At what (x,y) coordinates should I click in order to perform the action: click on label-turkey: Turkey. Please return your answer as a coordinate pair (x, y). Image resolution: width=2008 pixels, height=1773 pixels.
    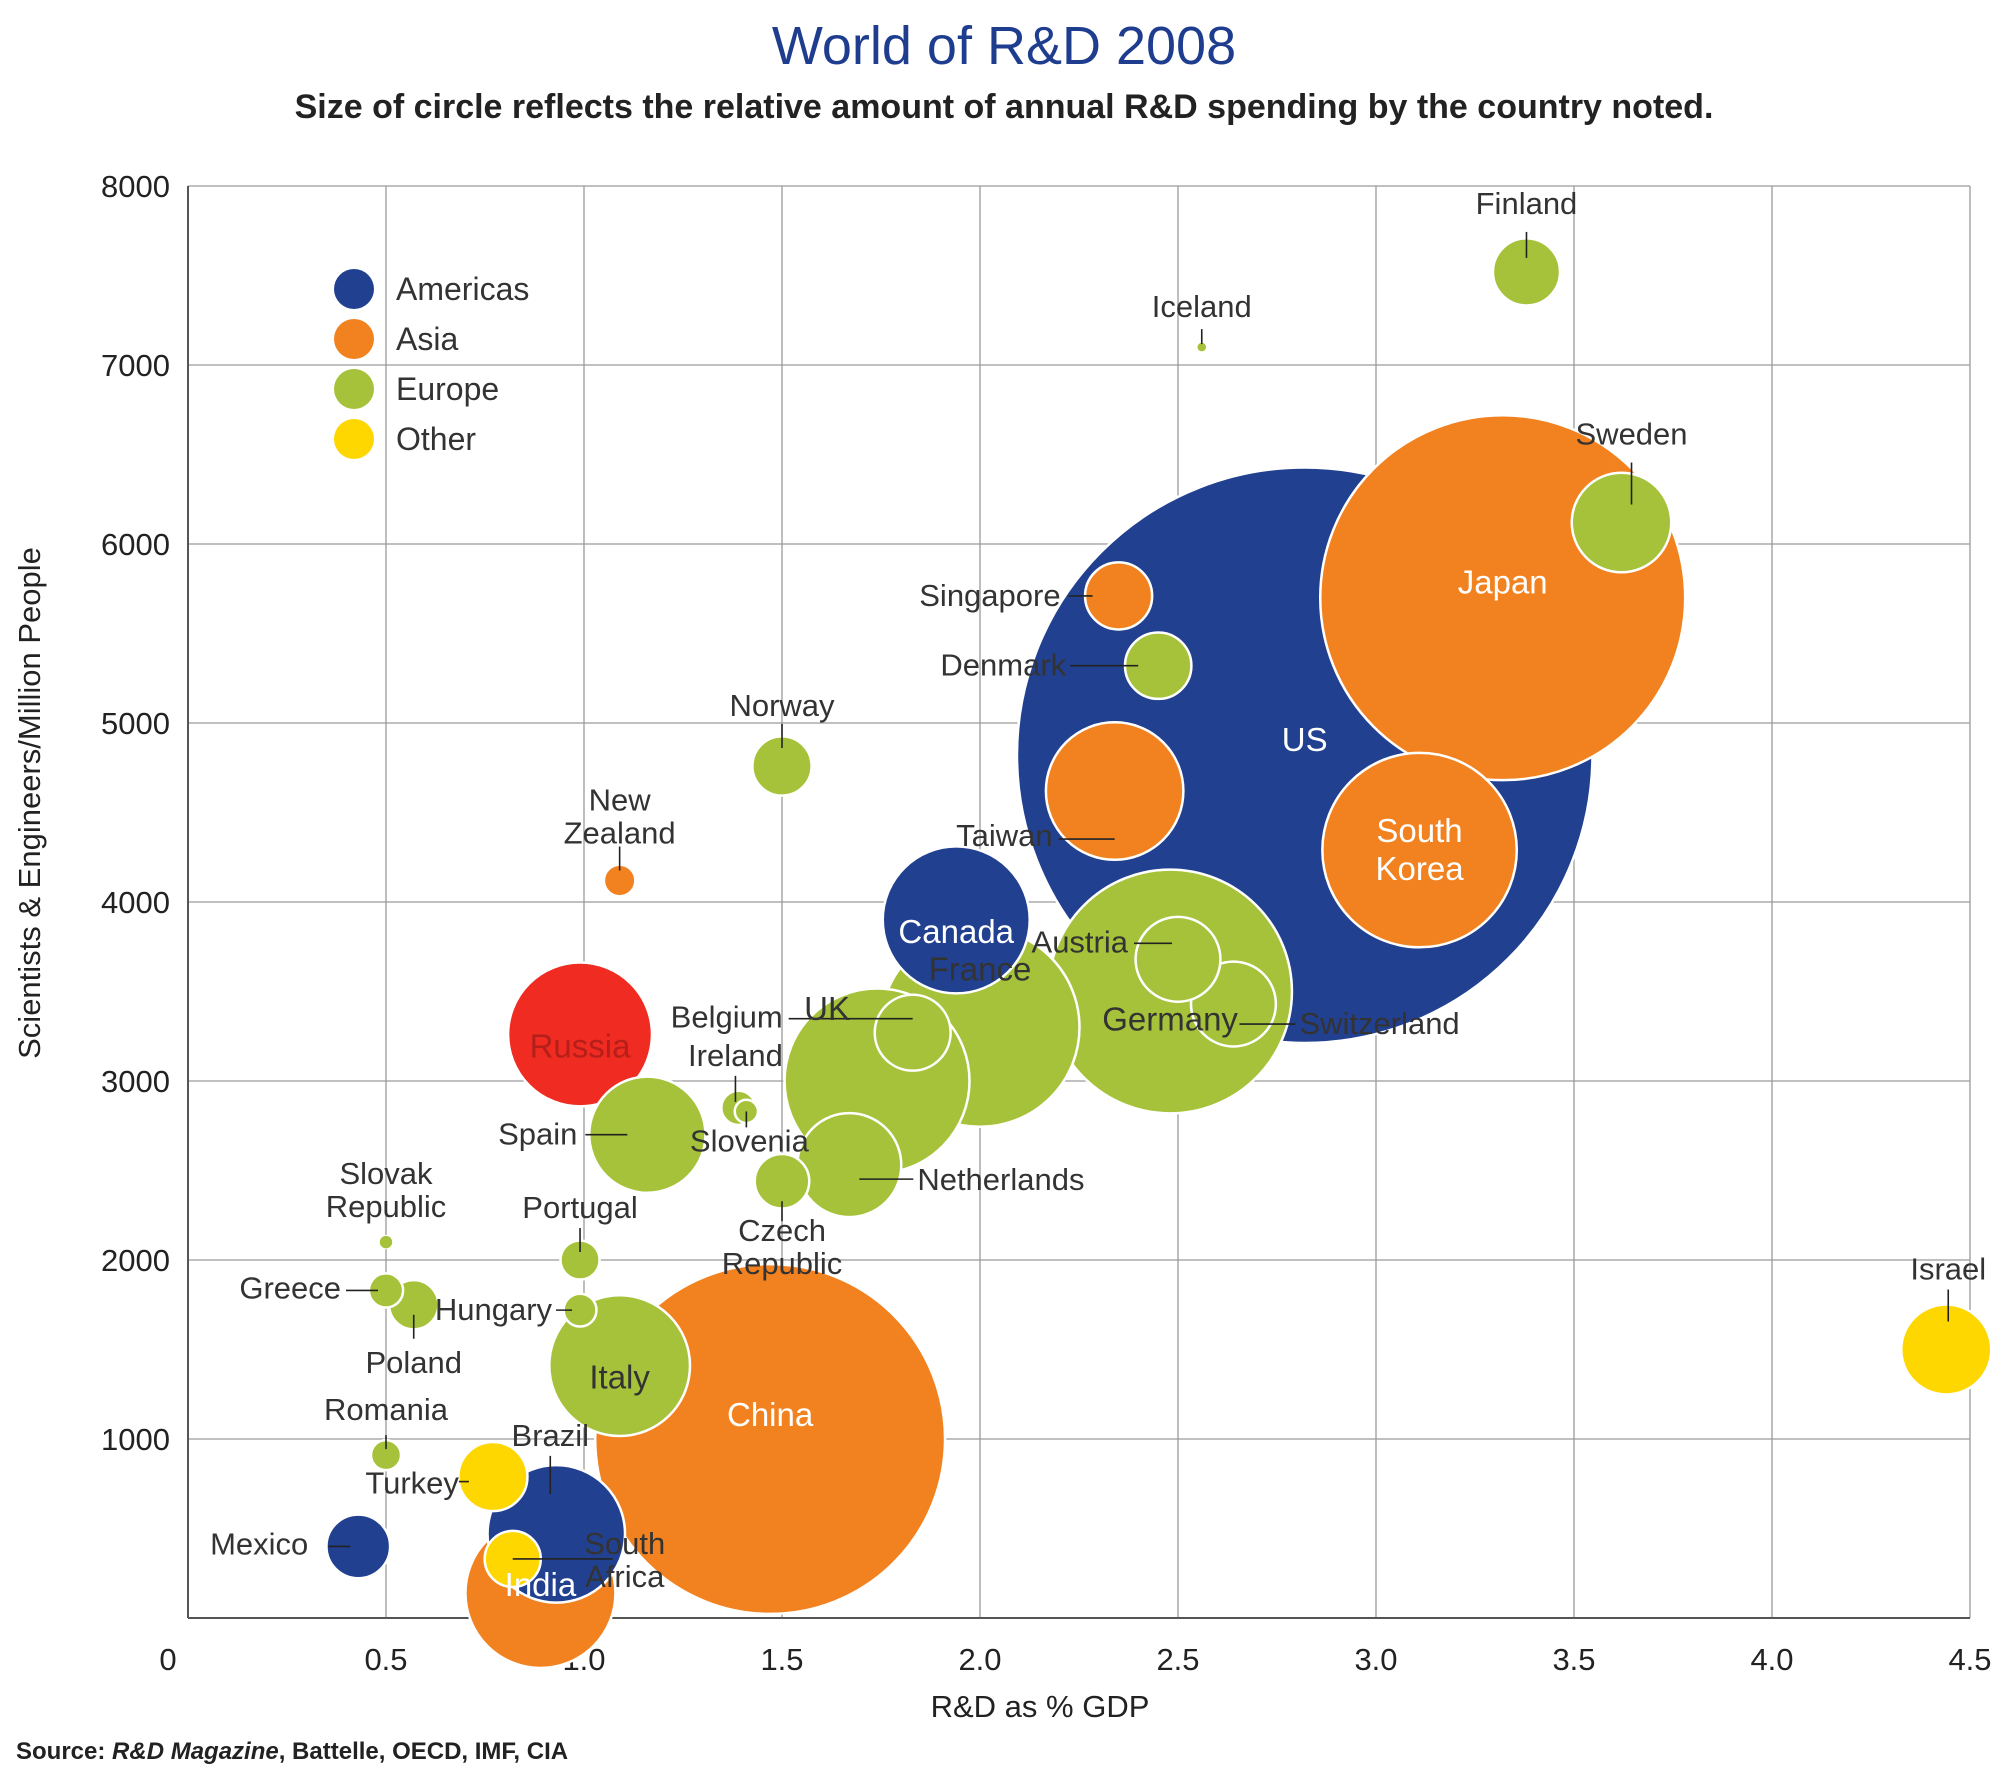
    Looking at the image, I should click on (412, 1483).